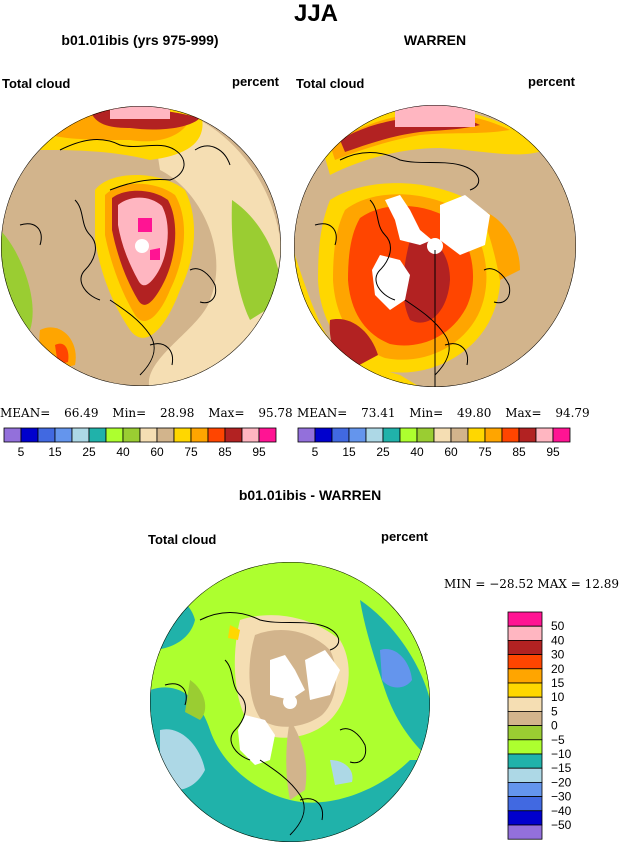 The height and width of the screenshot is (844, 632). I want to click on right-panel-title: WARREN, so click(435, 40).